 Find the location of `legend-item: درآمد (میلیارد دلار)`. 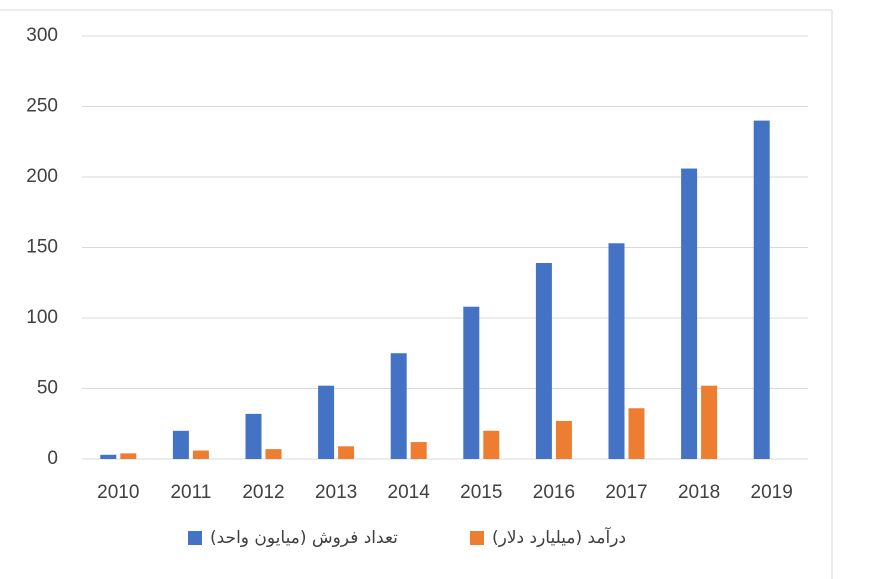

legend-item: درآمد (میلیارد دلار) is located at coordinates (548, 538).